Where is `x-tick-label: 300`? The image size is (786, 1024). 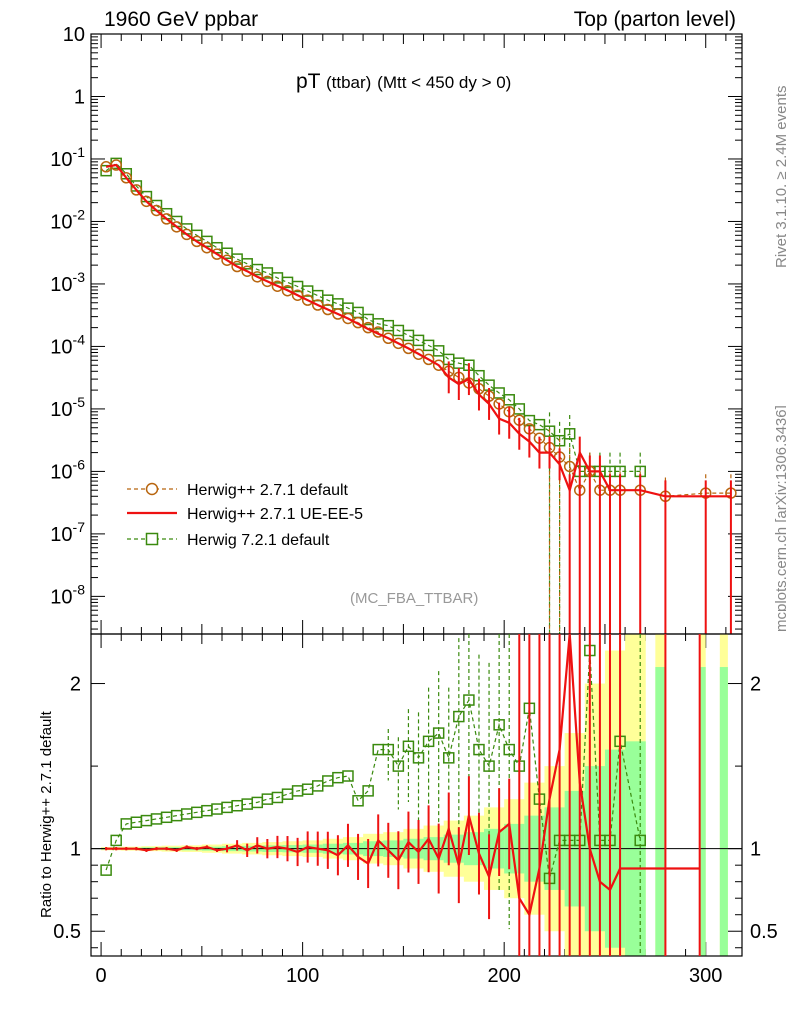
x-tick-label: 300 is located at coordinates (705, 976).